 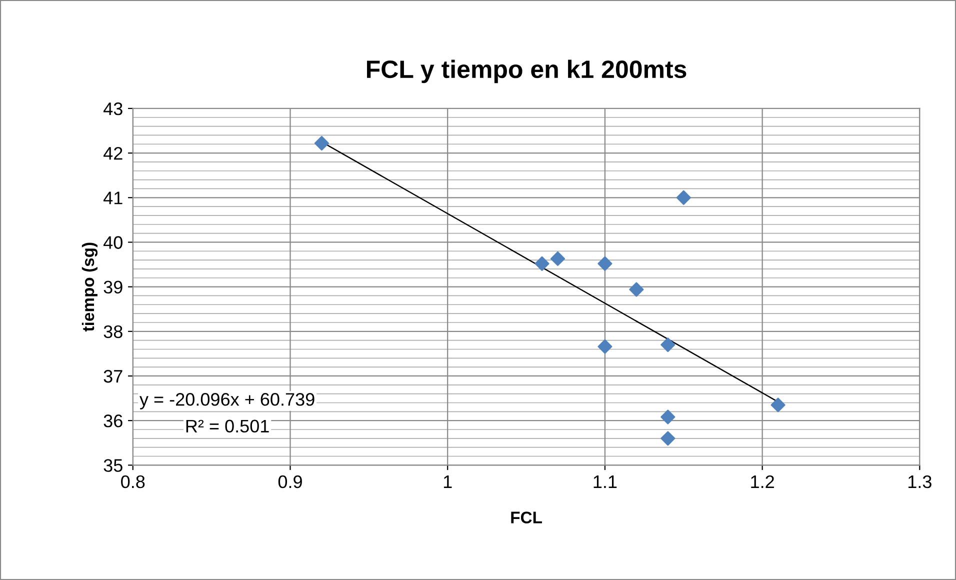 I want to click on chart-title: FCL y tiempo en k1 200mts, so click(x=526, y=72).